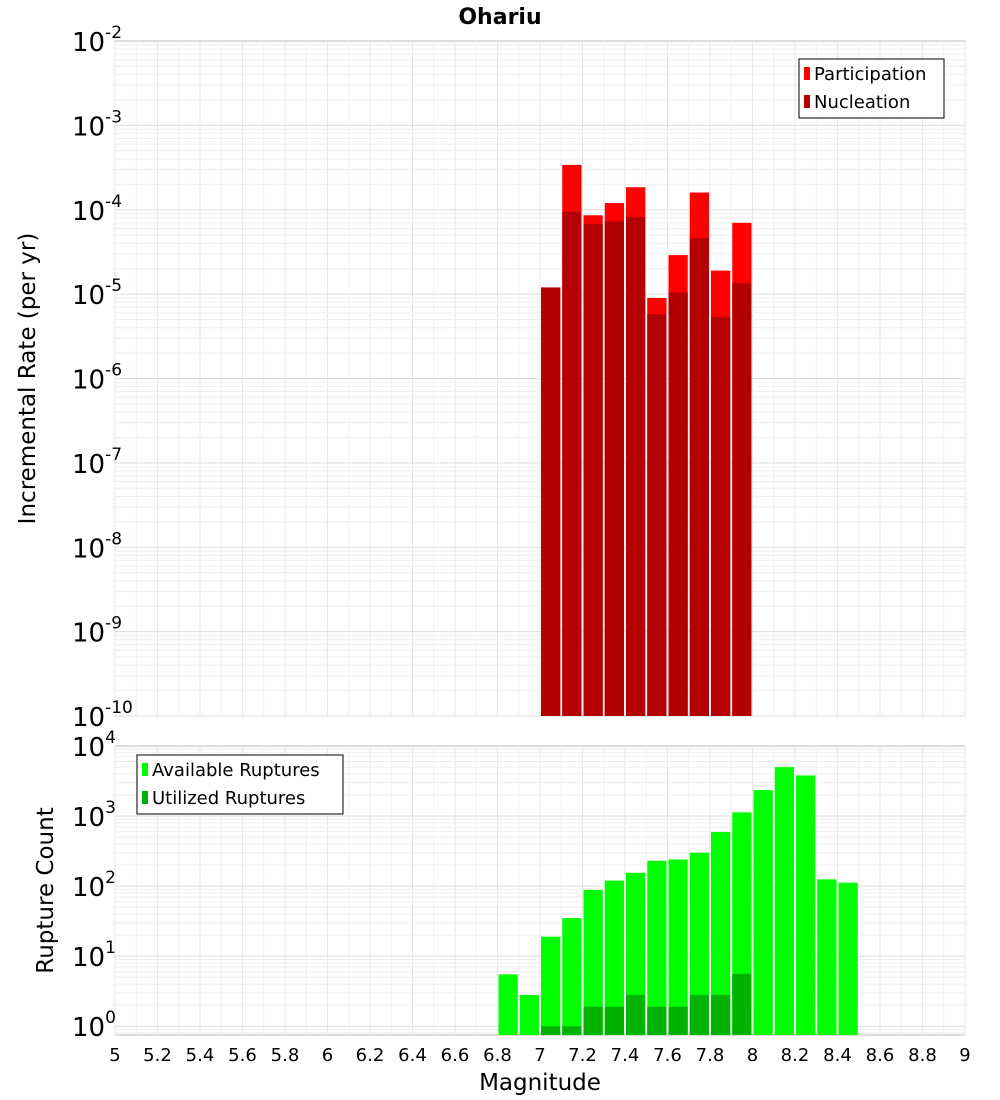 This screenshot has width=1000, height=1100. I want to click on x-tick-label: 6.4, so click(412, 1055).